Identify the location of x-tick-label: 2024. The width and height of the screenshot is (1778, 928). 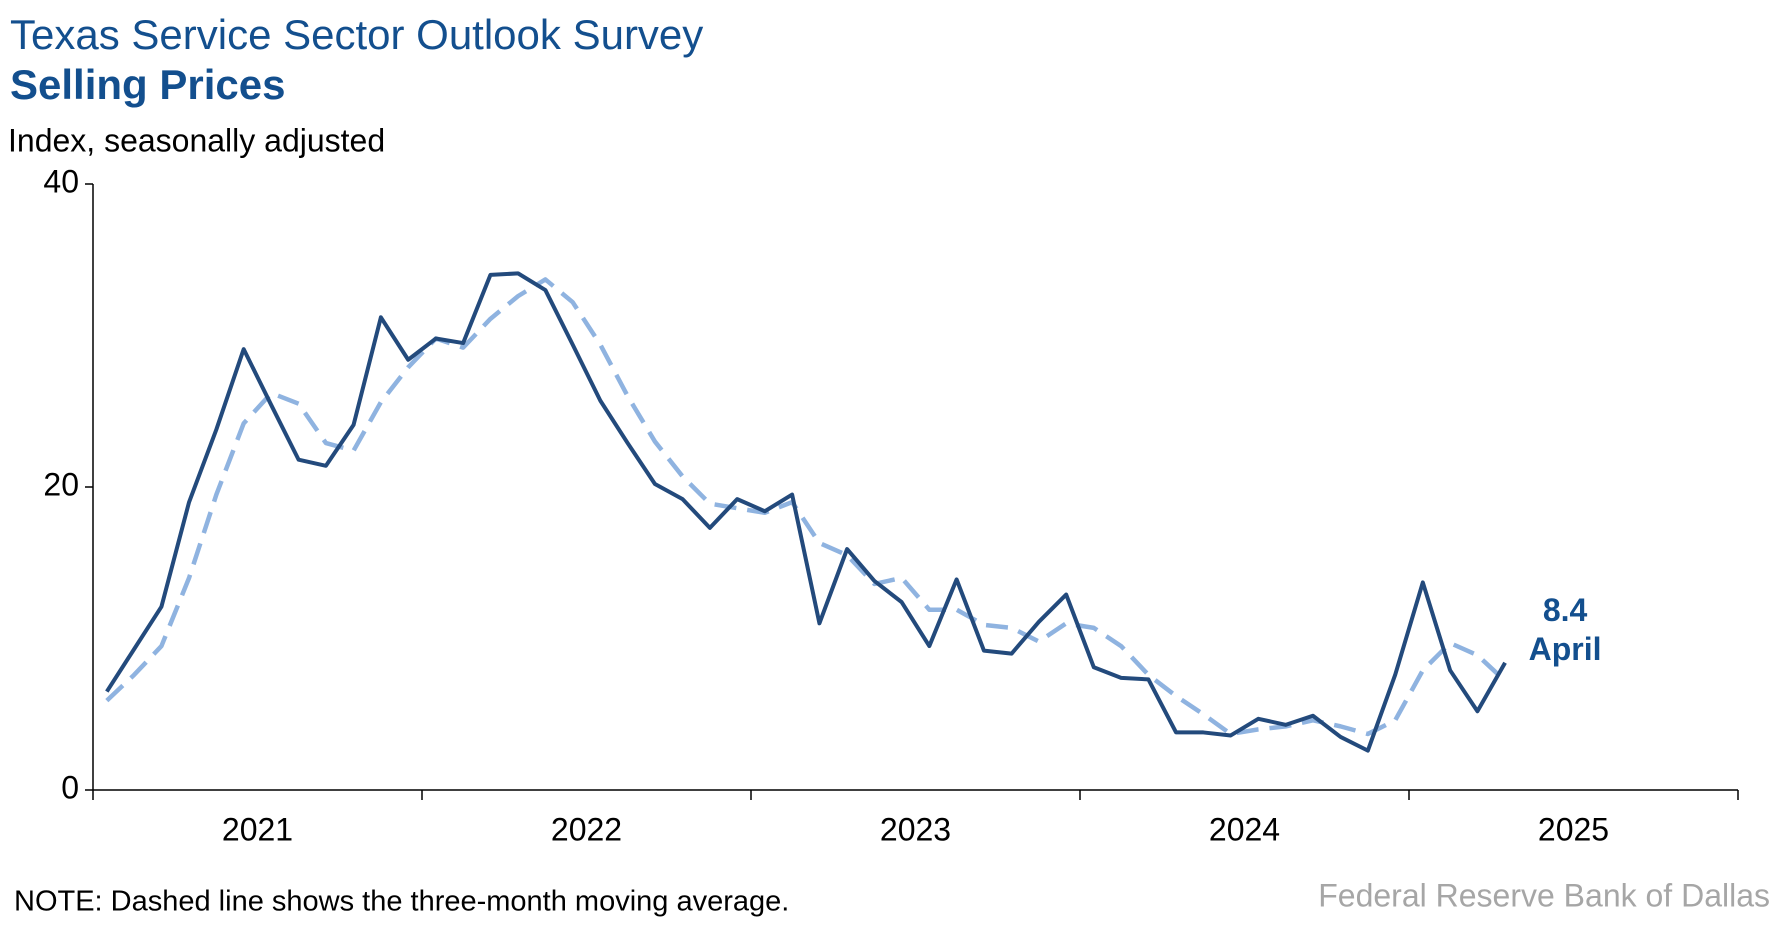
(1244, 829).